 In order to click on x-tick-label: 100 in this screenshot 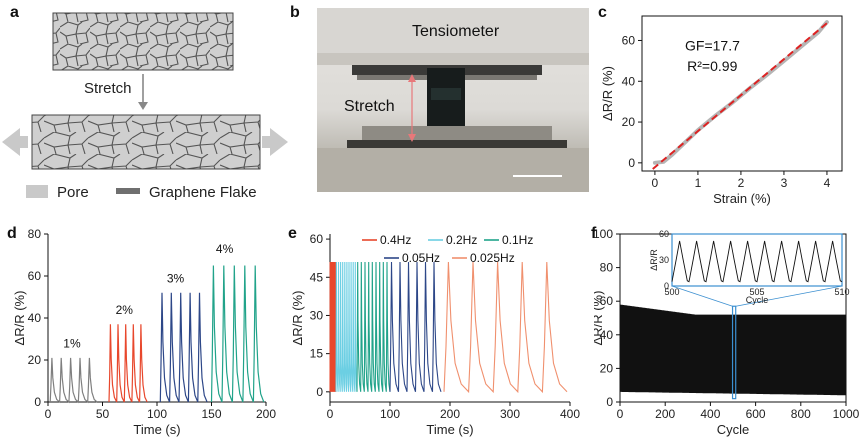, I will do `click(390, 414)`.